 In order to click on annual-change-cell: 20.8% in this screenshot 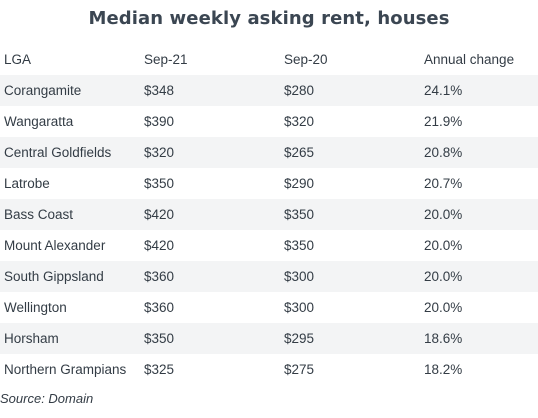, I will do `click(443, 152)`.